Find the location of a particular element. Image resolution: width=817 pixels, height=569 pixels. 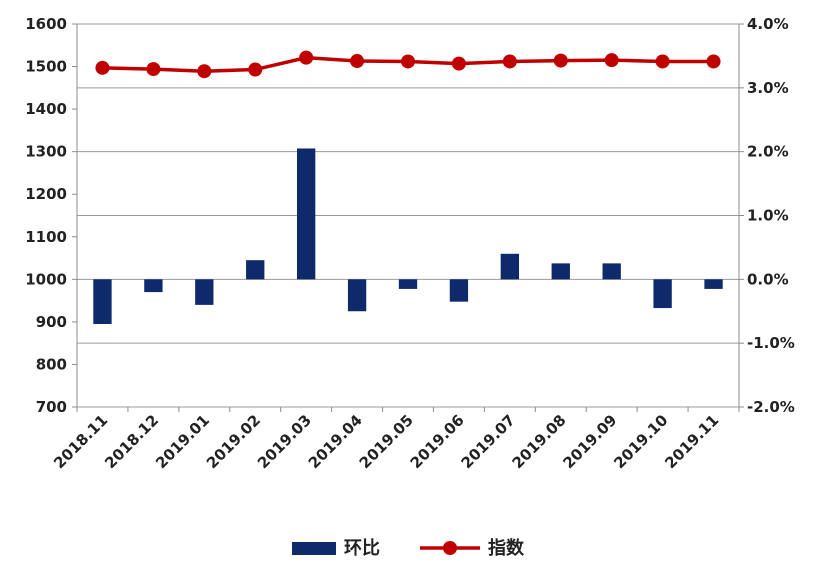

legend-bar-label: 环比 is located at coordinates (362, 548).